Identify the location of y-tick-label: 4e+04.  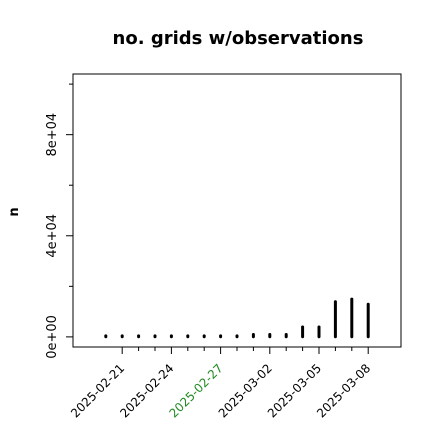
(52, 236).